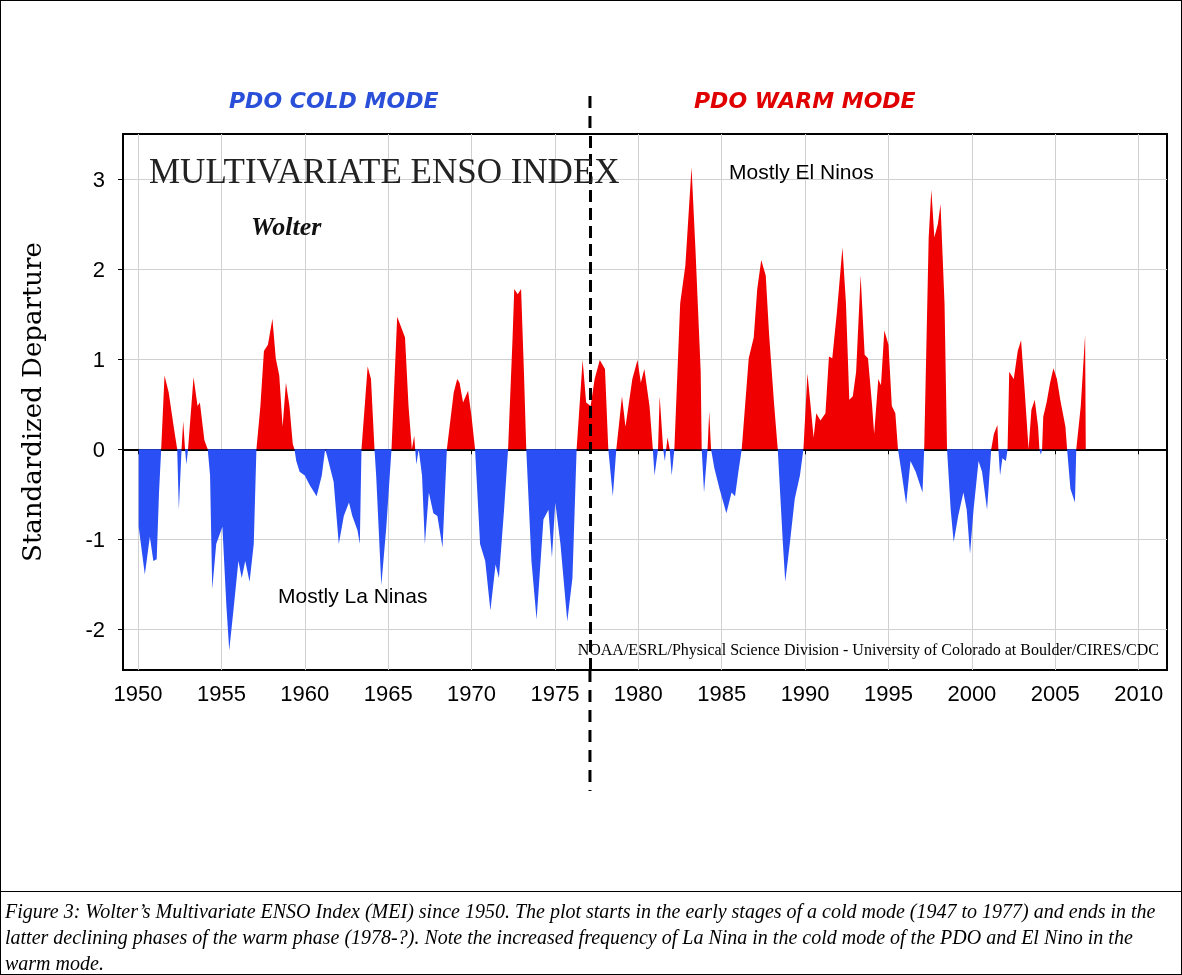  Describe the element at coordinates (388, 693) in the screenshot. I see `x-tick-label: 1965` at that location.